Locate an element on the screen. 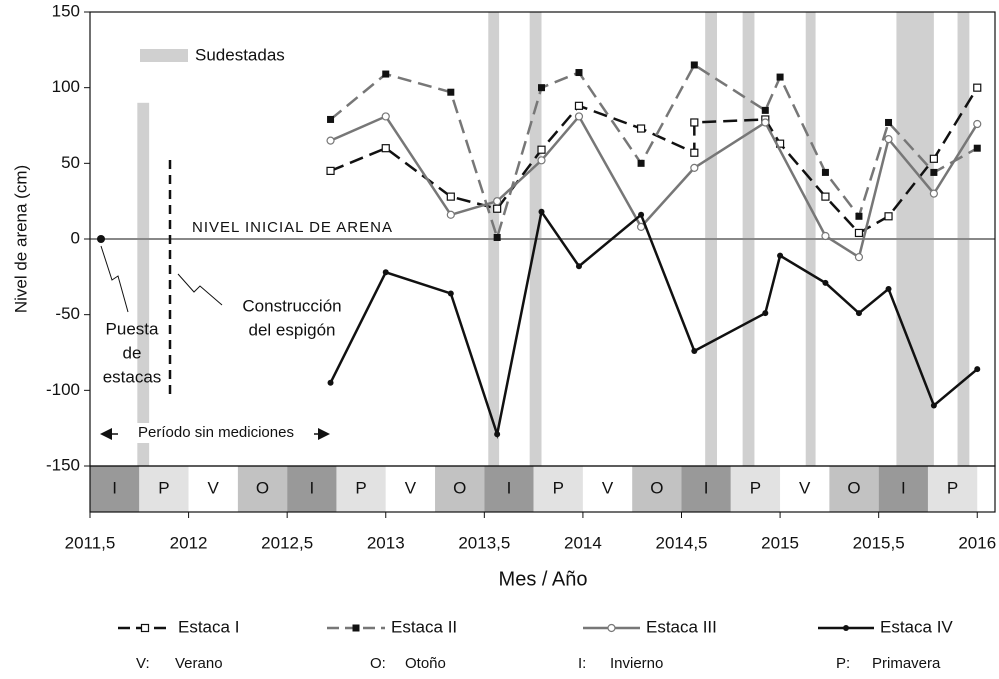 The height and width of the screenshot is (679, 999). legend-label: Estaca I is located at coordinates (208, 626).